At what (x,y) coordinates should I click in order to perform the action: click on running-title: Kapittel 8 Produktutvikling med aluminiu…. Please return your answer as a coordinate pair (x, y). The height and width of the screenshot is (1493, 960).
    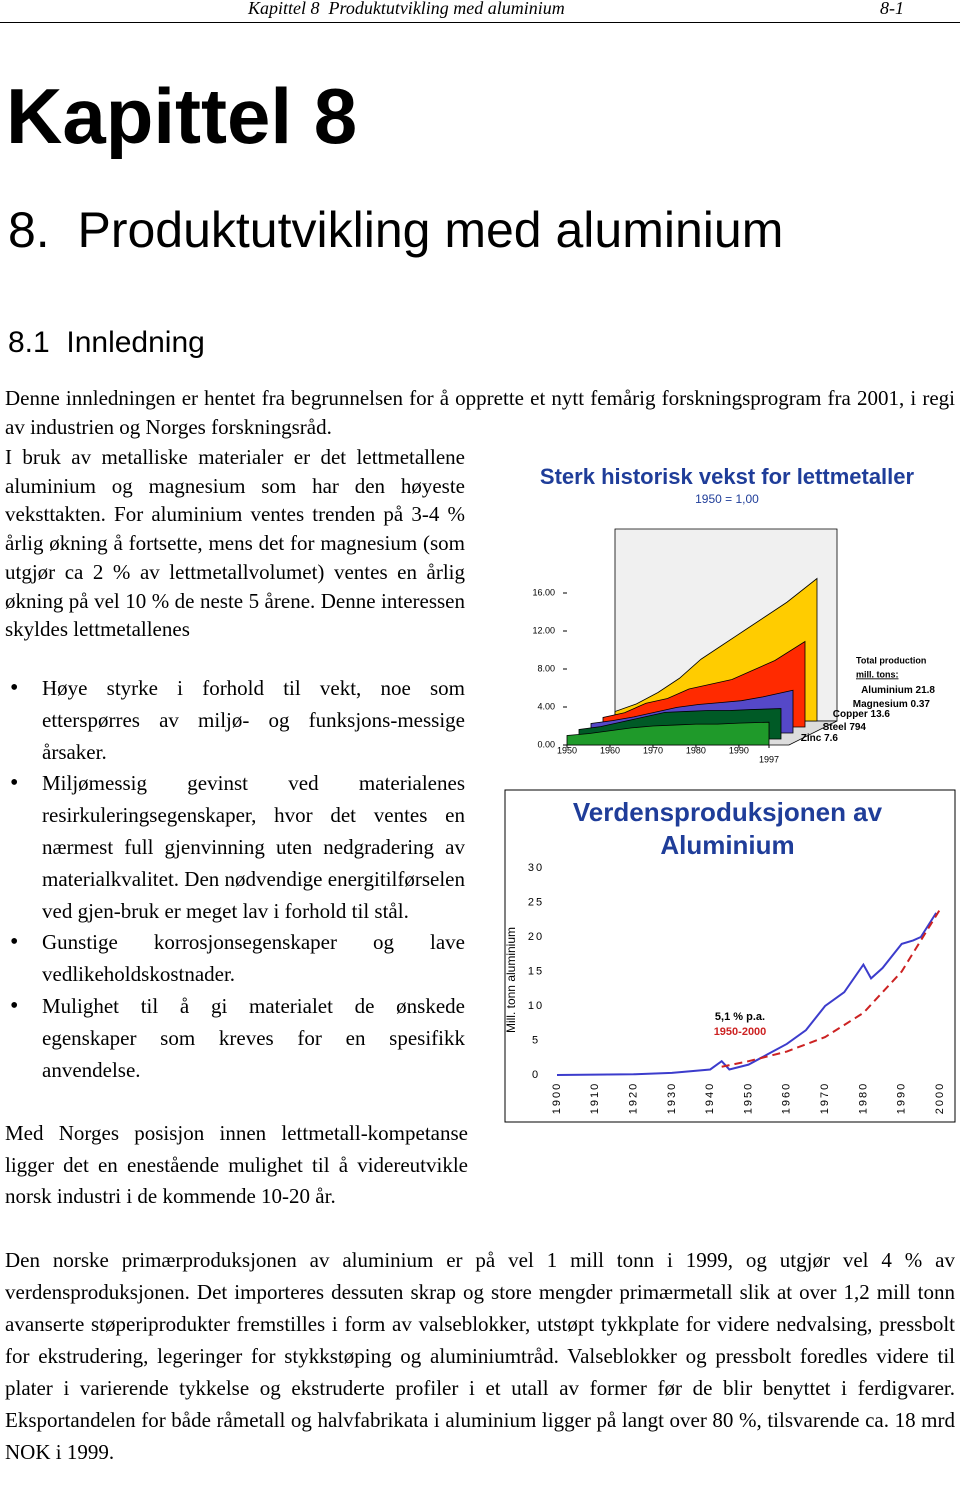
    Looking at the image, I should click on (406, 9).